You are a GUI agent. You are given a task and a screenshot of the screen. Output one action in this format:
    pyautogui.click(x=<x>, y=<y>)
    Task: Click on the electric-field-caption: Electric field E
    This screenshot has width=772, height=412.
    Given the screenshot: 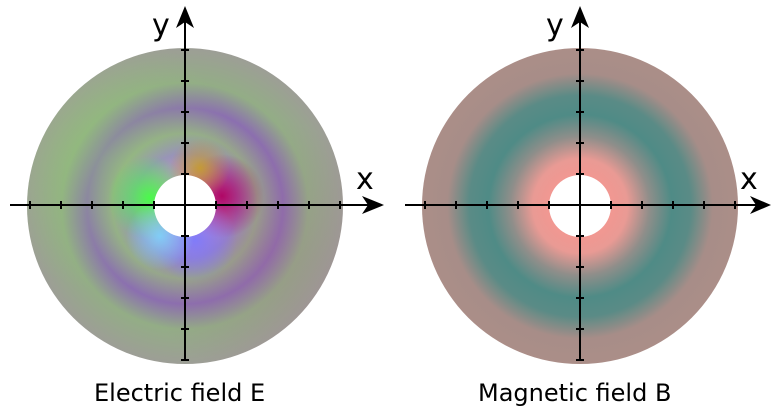 What is the action you would take?
    pyautogui.click(x=179, y=393)
    